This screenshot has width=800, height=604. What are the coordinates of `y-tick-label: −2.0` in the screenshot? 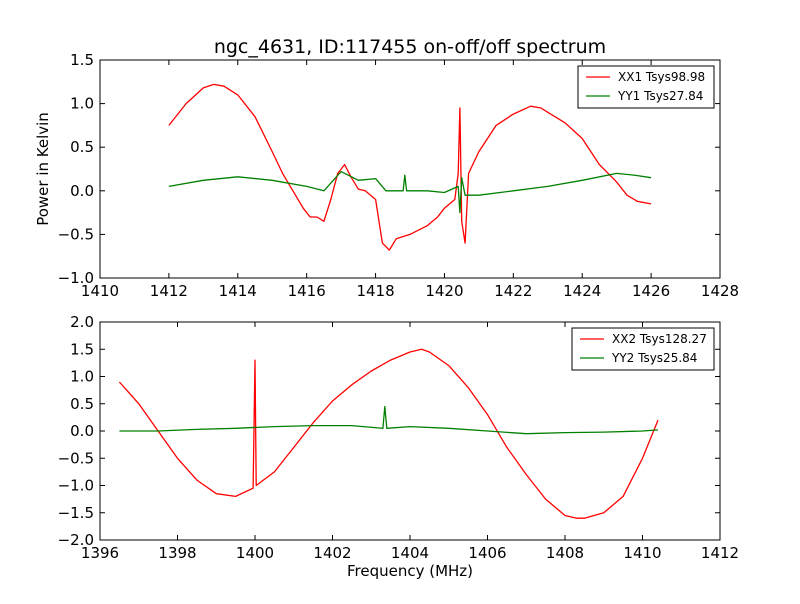 It's located at (76, 540).